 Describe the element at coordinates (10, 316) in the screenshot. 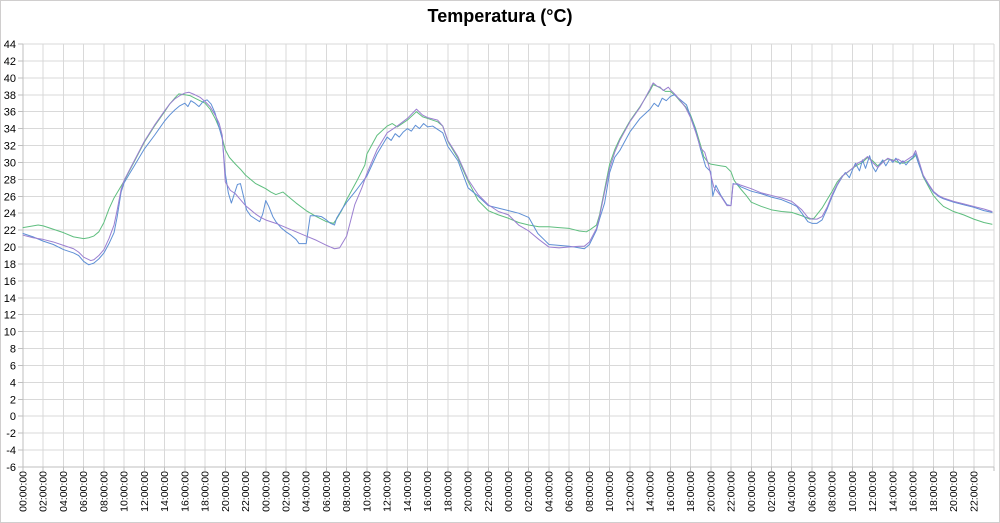

I see `y-axis-tick-label: 12` at that location.